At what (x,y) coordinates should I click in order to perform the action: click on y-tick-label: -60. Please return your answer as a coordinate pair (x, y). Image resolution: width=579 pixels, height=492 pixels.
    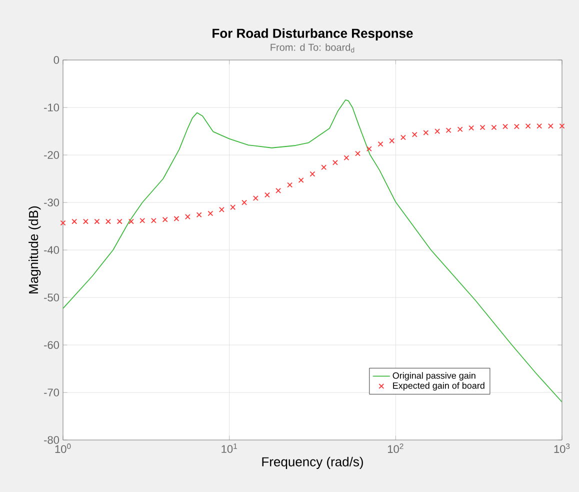
    Looking at the image, I should click on (52, 345).